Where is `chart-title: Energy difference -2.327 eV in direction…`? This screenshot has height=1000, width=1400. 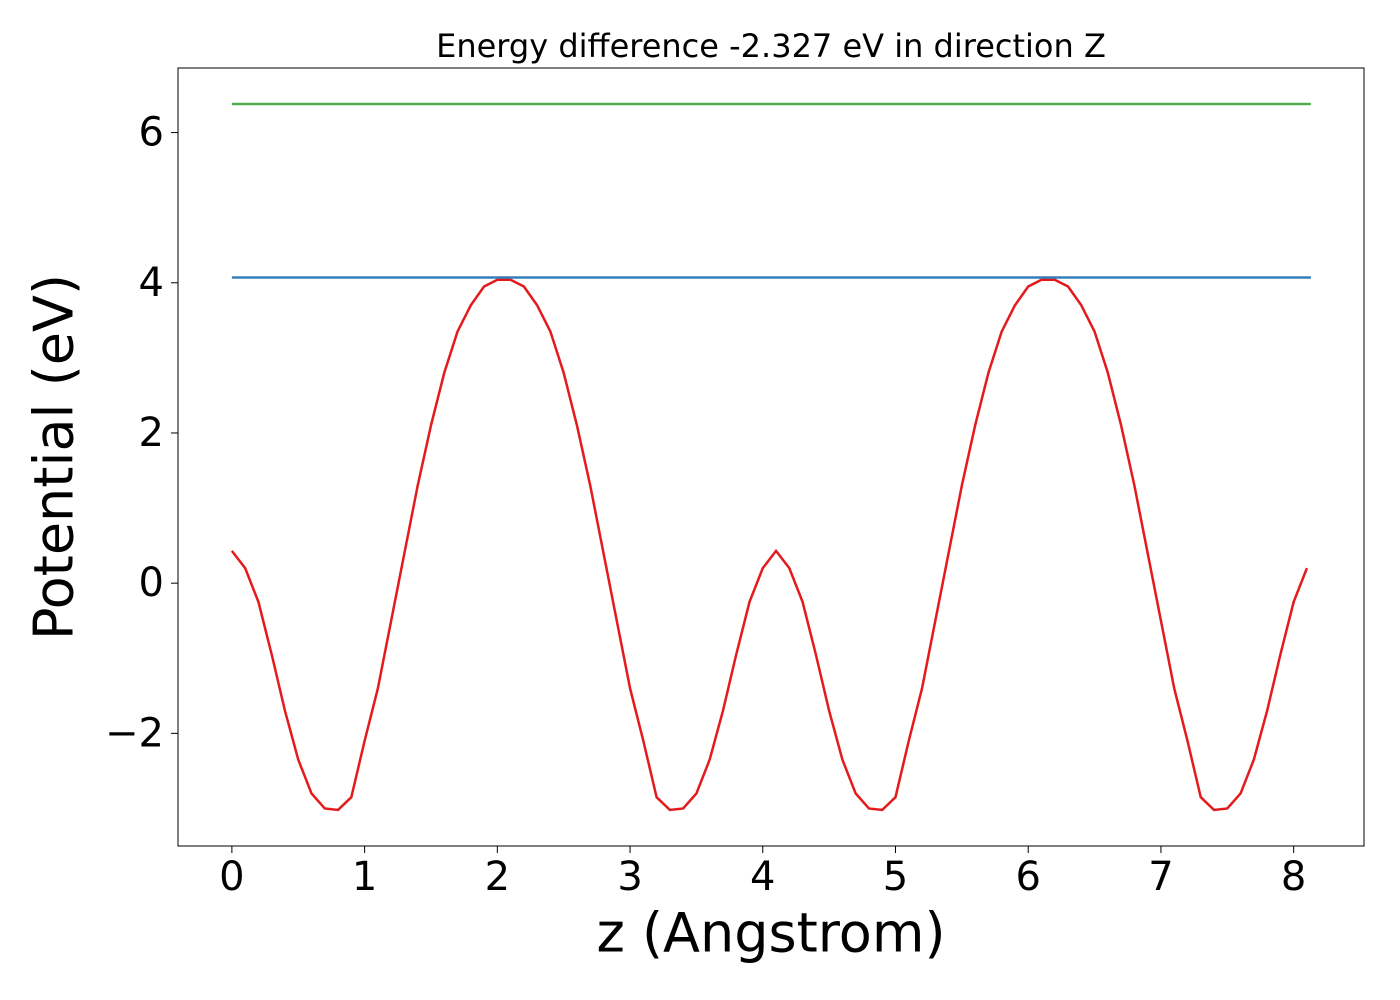 chart-title: Energy difference -2.327 eV in direction… is located at coordinates (771, 46).